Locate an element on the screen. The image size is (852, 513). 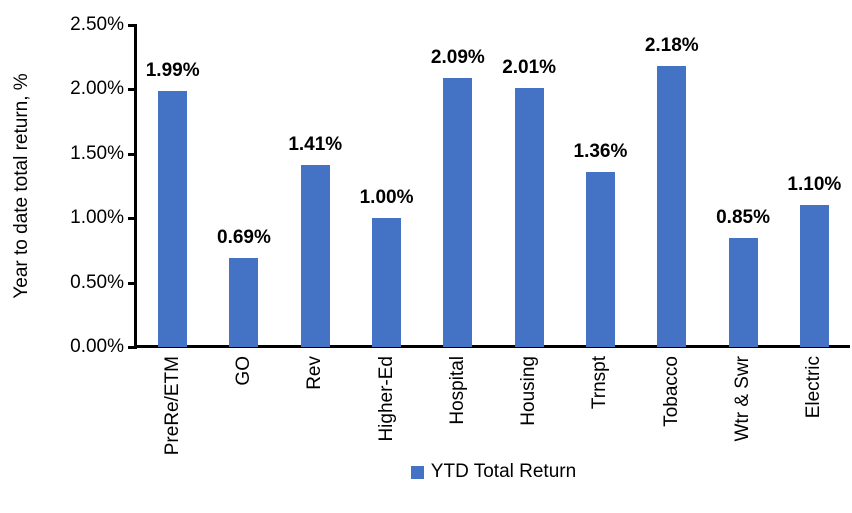
bar-go is located at coordinates (244, 302).